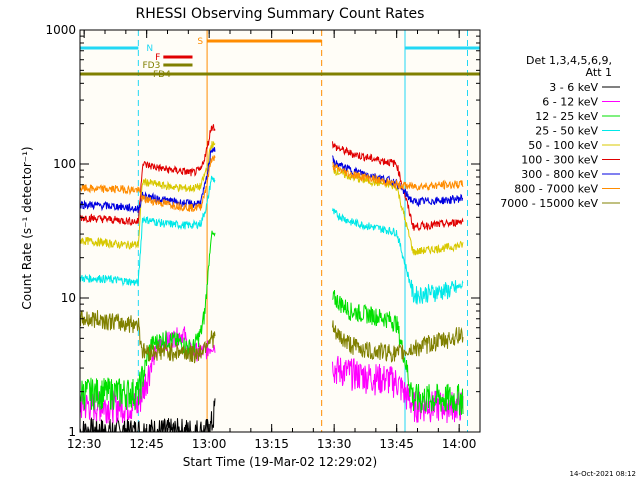 The width and height of the screenshot is (640, 480). I want to click on interval-label-f: F, so click(157, 58).